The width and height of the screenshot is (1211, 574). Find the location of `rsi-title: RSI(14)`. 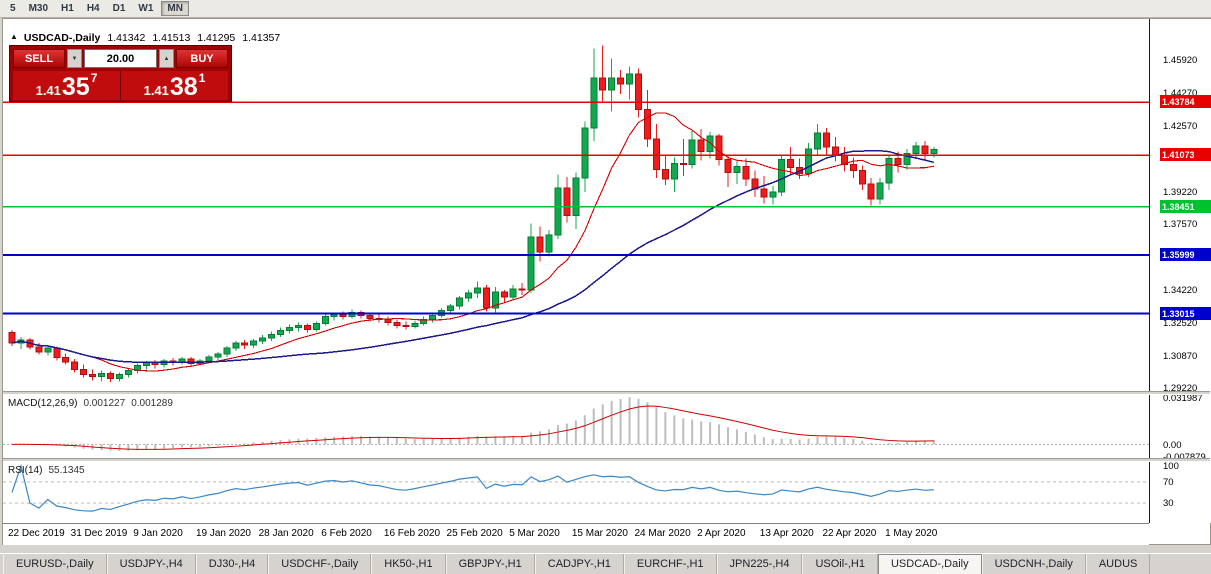

rsi-title: RSI(14) is located at coordinates (25, 470).